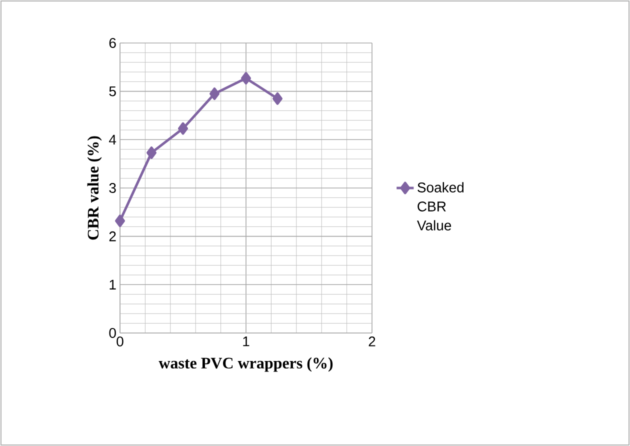 This screenshot has height=446, width=630. What do you see at coordinates (245, 364) in the screenshot?
I see `x-axis-title: waste PVC wrappers (%)` at bounding box center [245, 364].